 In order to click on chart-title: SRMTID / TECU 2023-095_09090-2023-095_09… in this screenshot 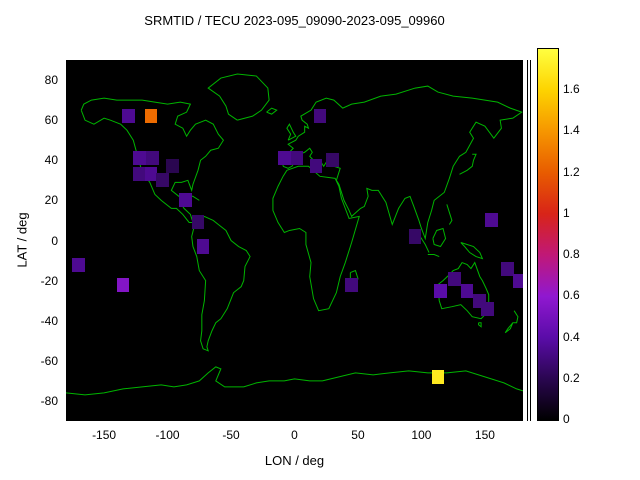, I will do `click(294, 20)`.